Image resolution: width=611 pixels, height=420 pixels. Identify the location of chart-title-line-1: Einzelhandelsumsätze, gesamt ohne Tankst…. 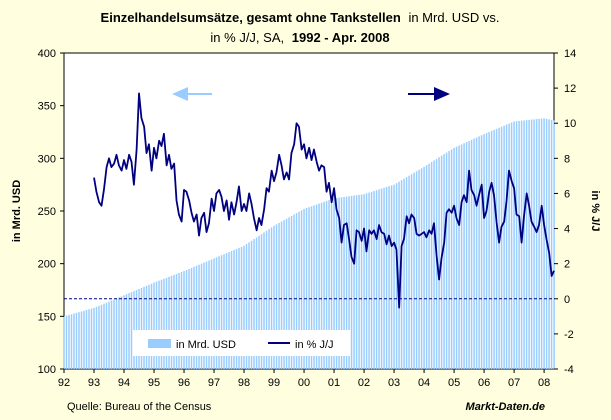
(300, 17).